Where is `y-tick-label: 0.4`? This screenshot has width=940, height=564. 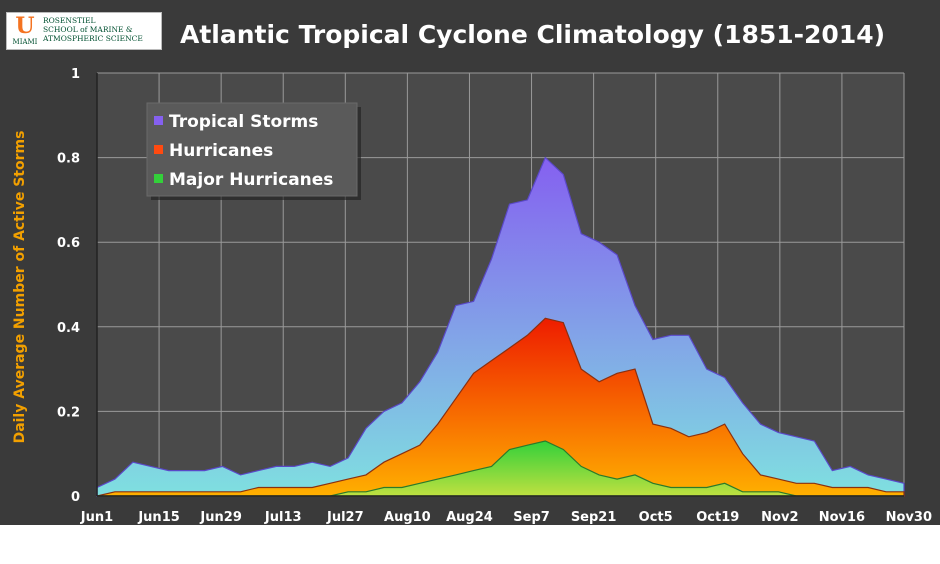 y-tick-label: 0.4 is located at coordinates (68, 328).